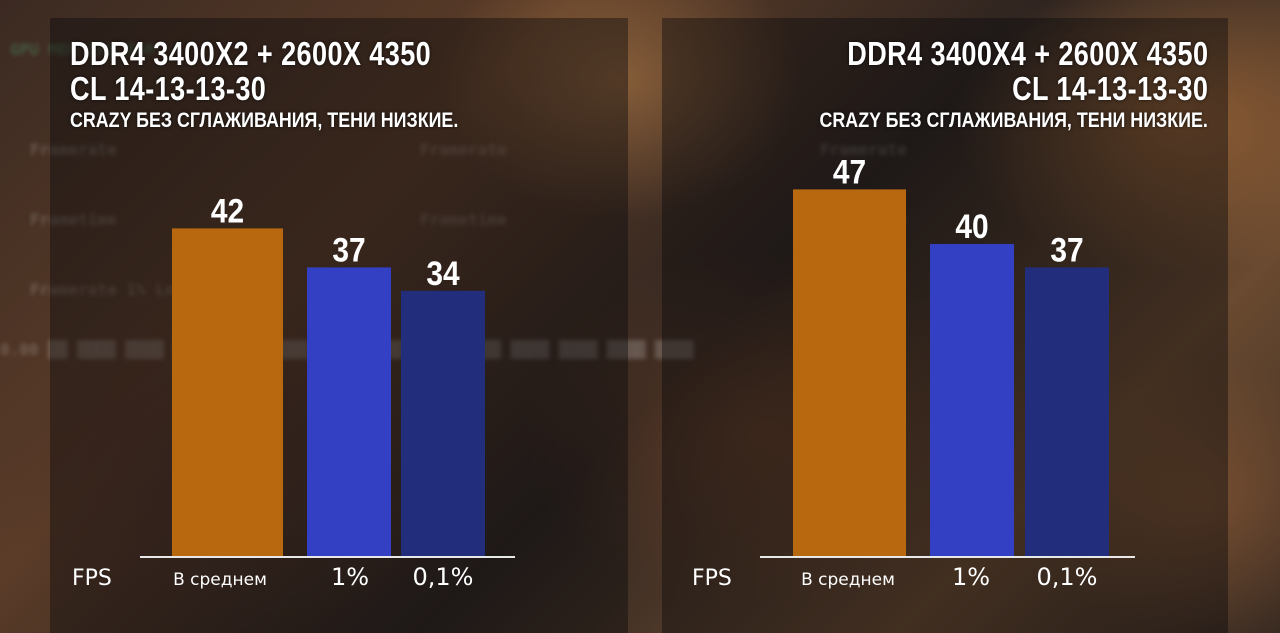  I want to click on chart-subtitle-right: CL 14-13-13-30, so click(1109, 88).